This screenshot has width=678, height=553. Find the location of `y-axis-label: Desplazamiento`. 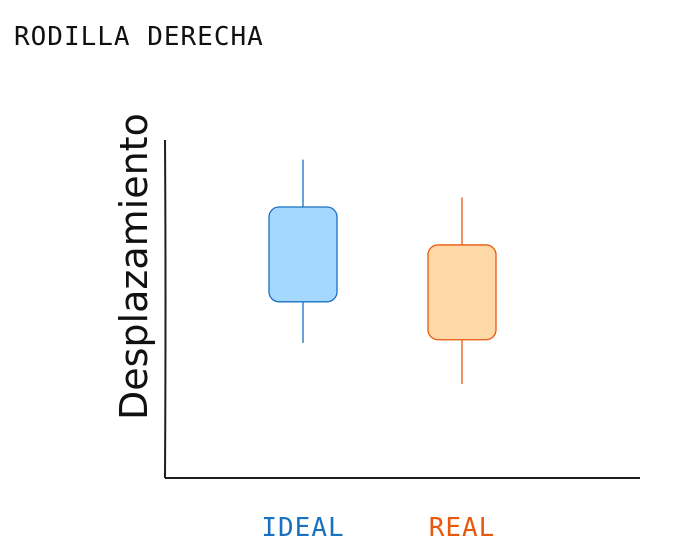

y-axis-label: Desplazamiento is located at coordinates (134, 266).